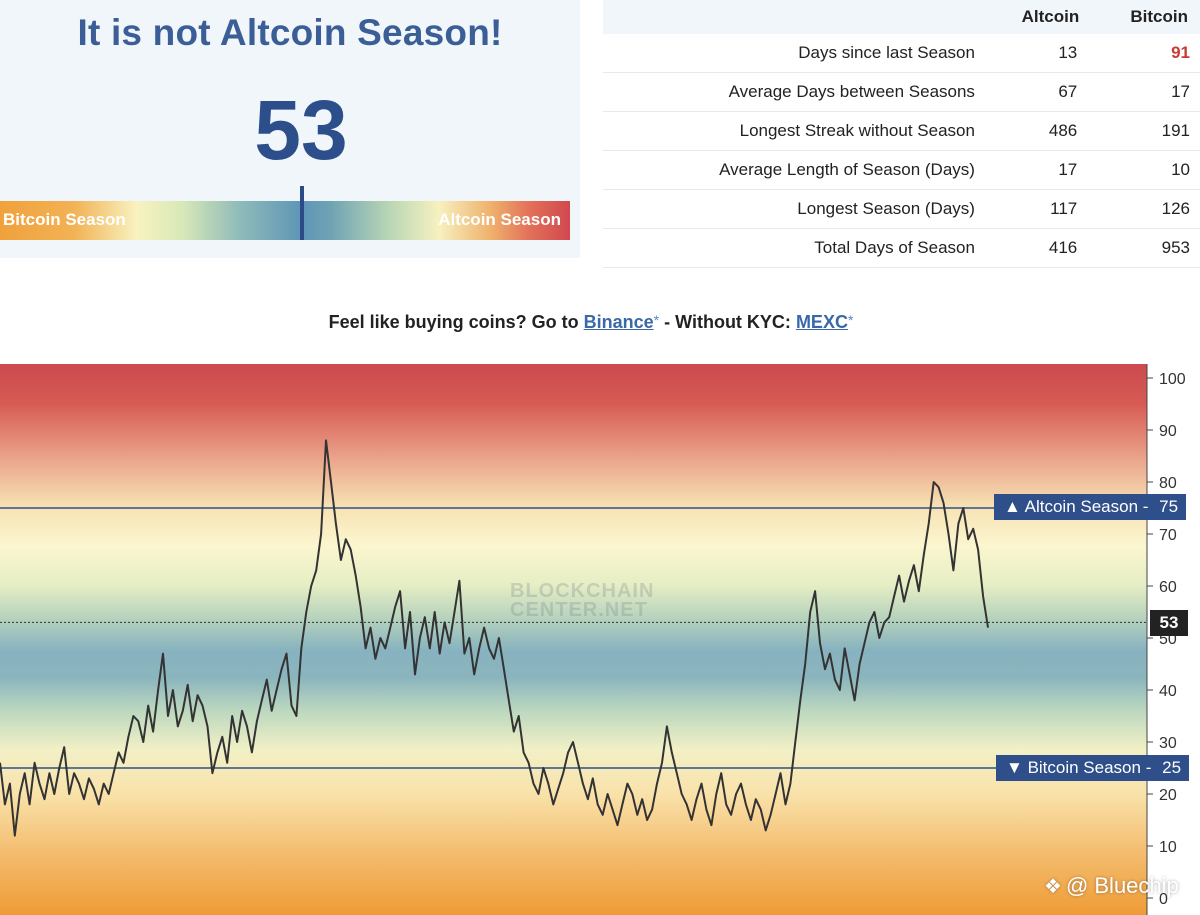 Image resolution: width=1200 pixels, height=915 pixels. I want to click on row-bitcoin-value: 17, so click(1145, 92).